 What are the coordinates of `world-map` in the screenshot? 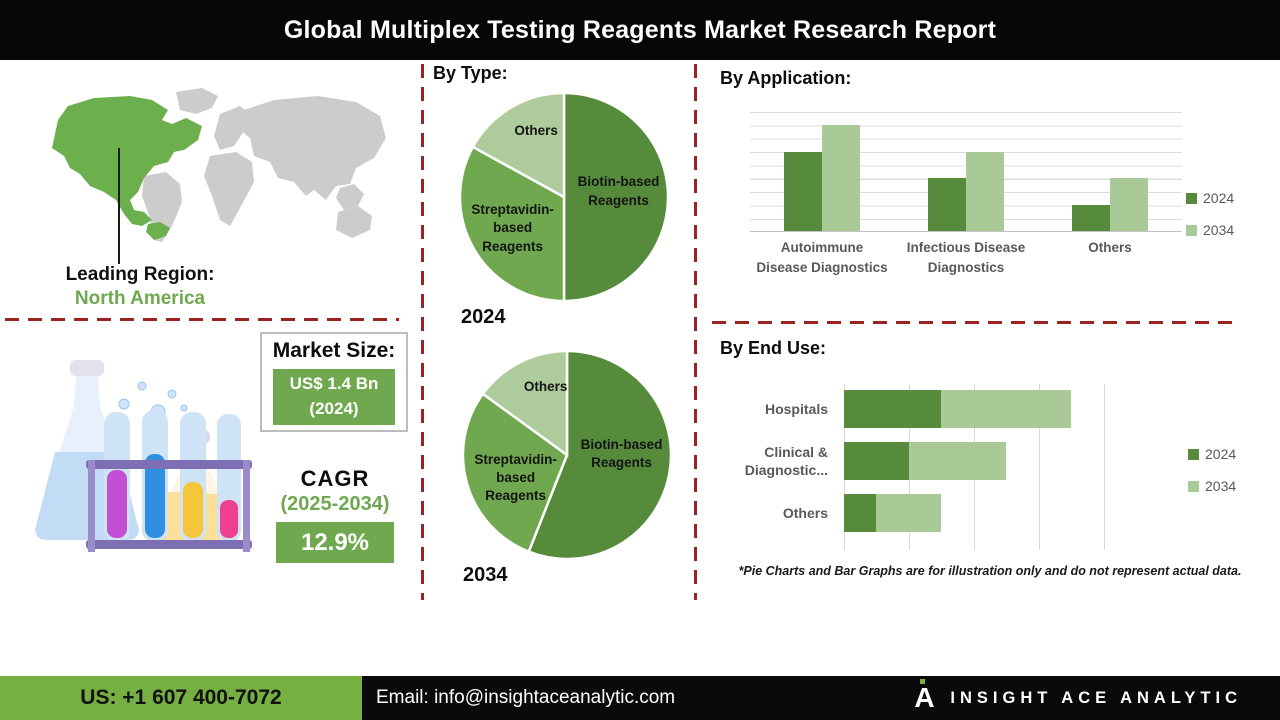 It's located at (223, 170).